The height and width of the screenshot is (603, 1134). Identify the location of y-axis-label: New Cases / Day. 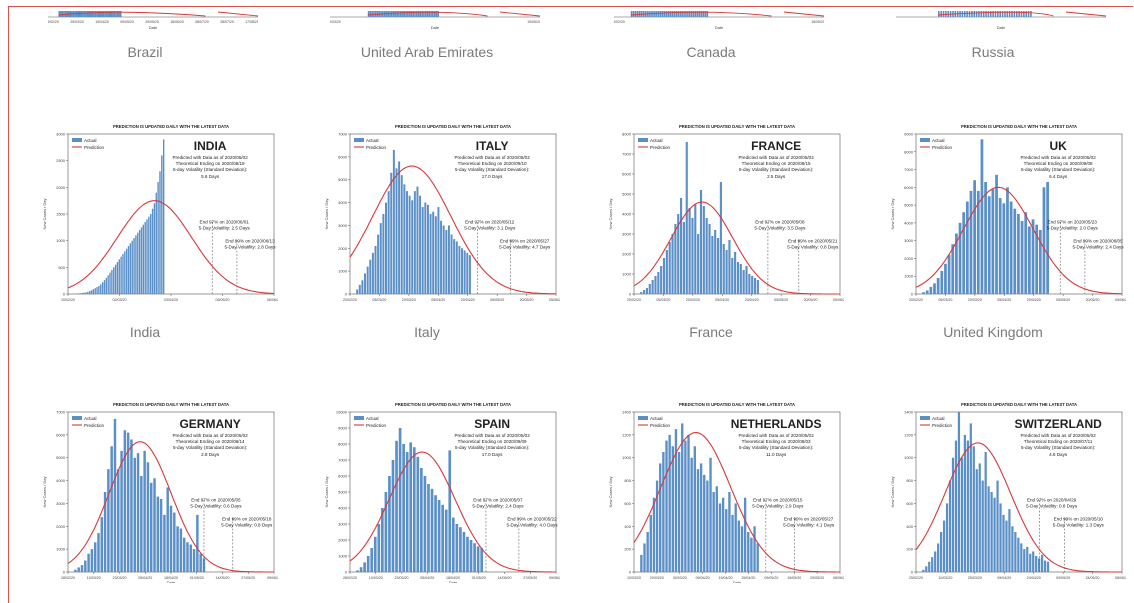
(610, 492).